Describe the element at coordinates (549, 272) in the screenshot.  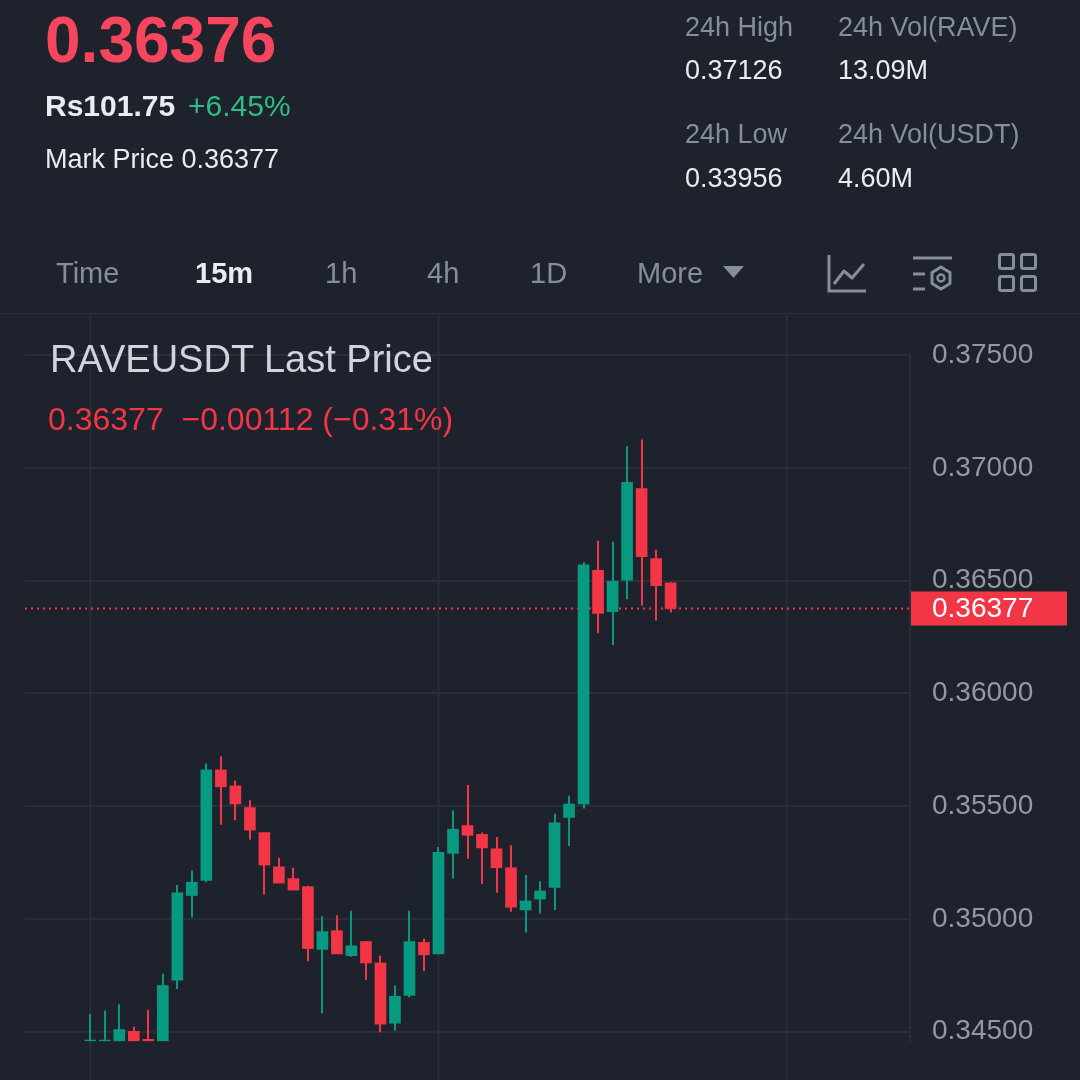
I see `text: 1D` at that location.